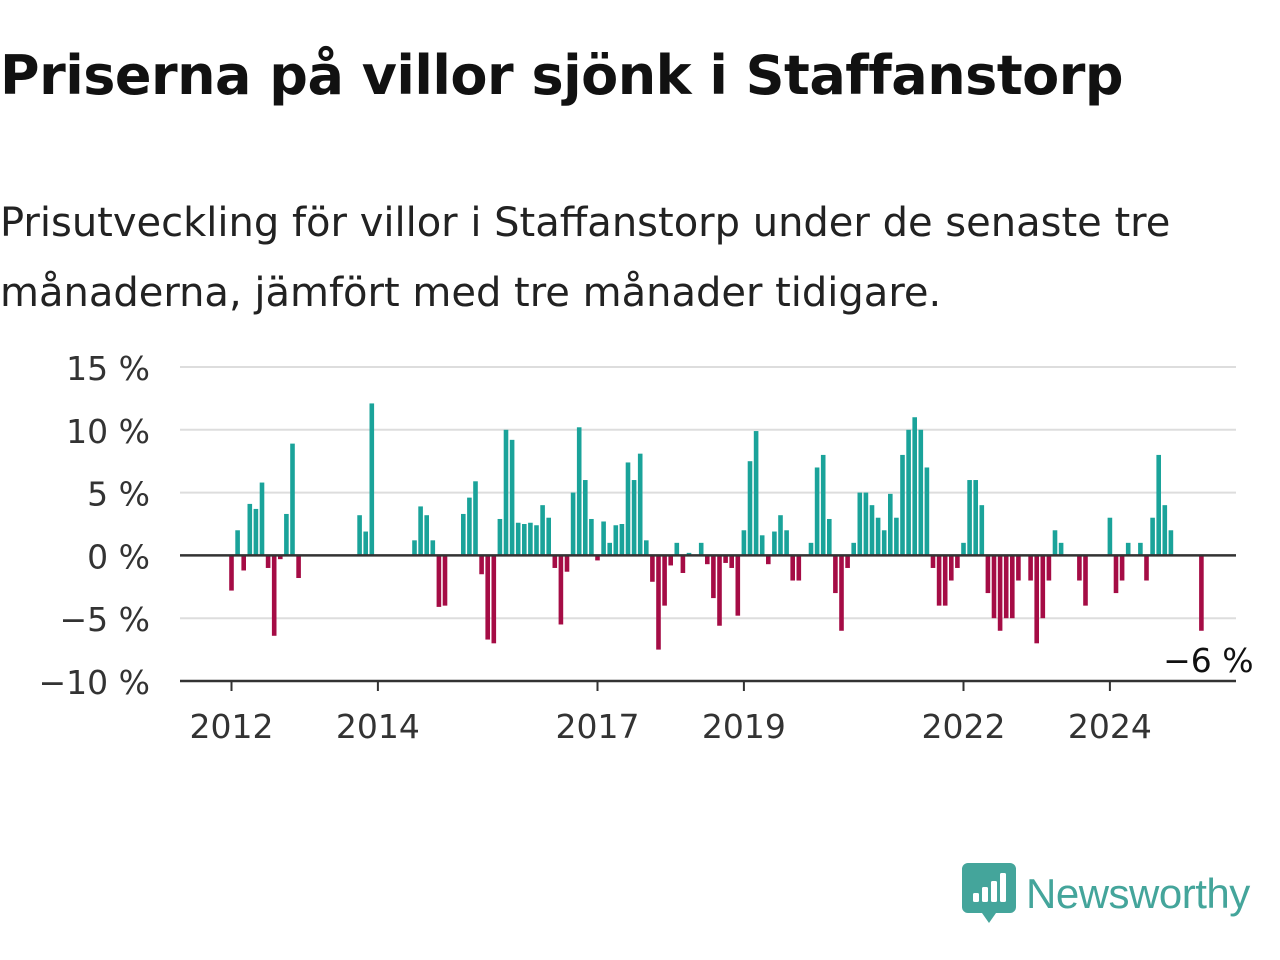  What do you see at coordinates (108, 431) in the screenshot?
I see `y-tick-label: 10 %` at bounding box center [108, 431].